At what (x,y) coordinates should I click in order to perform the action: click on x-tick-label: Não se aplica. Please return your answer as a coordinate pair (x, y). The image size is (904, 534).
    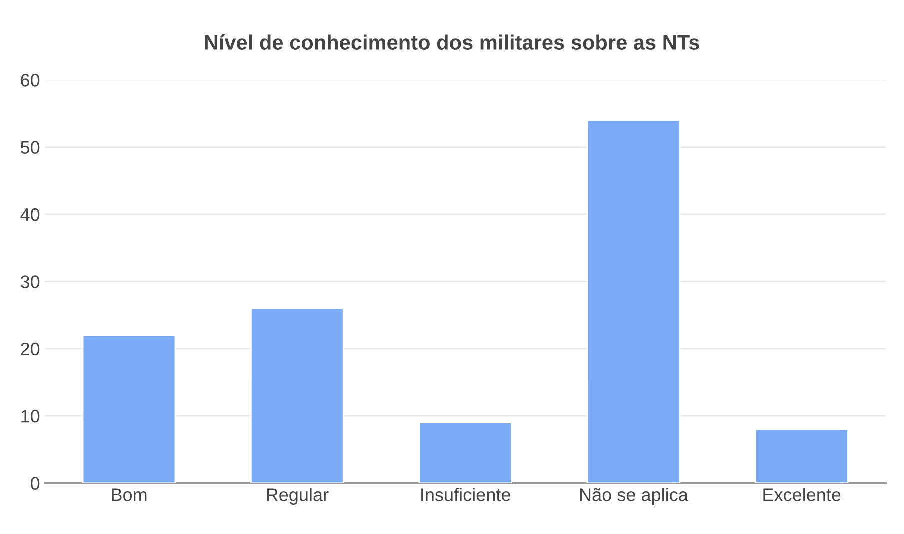
    Looking at the image, I should click on (634, 496).